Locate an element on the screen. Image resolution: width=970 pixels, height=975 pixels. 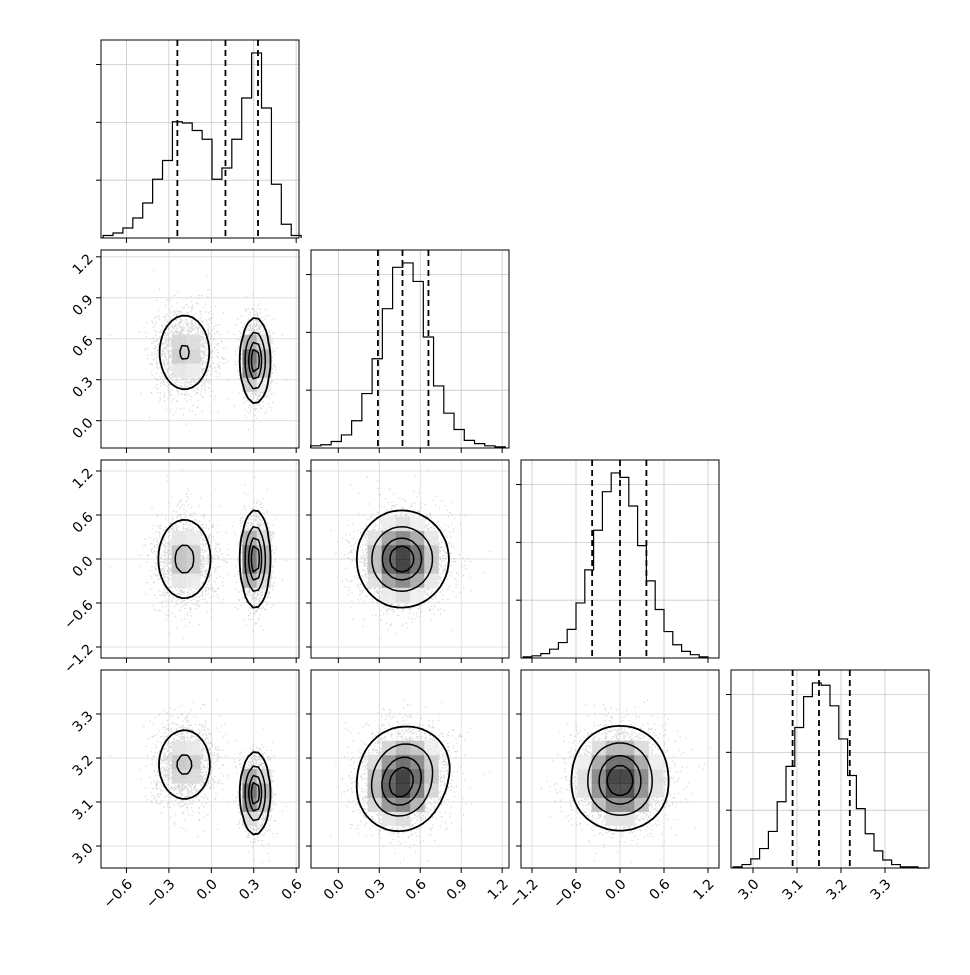
x-tick-label: −0.3 is located at coordinates (160, 893).